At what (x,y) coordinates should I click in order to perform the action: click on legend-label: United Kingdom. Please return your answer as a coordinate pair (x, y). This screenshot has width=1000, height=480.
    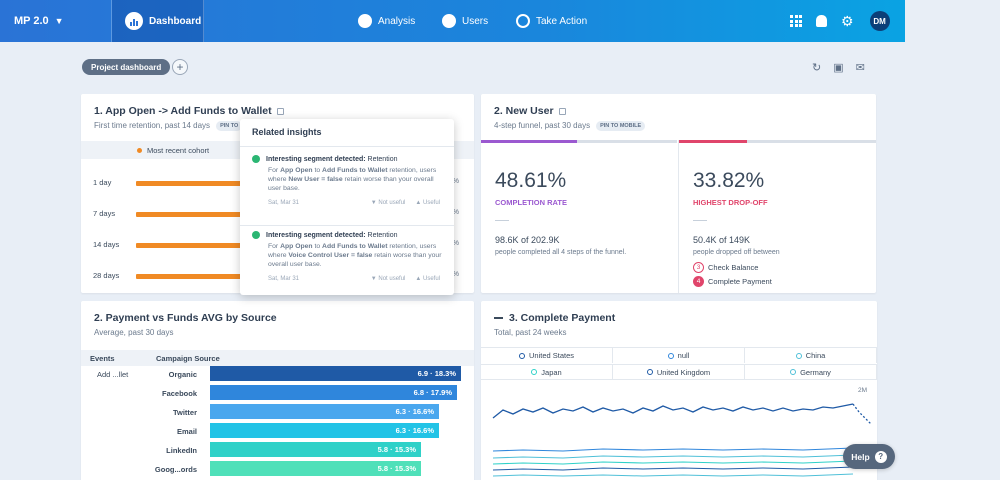
    Looking at the image, I should click on (683, 372).